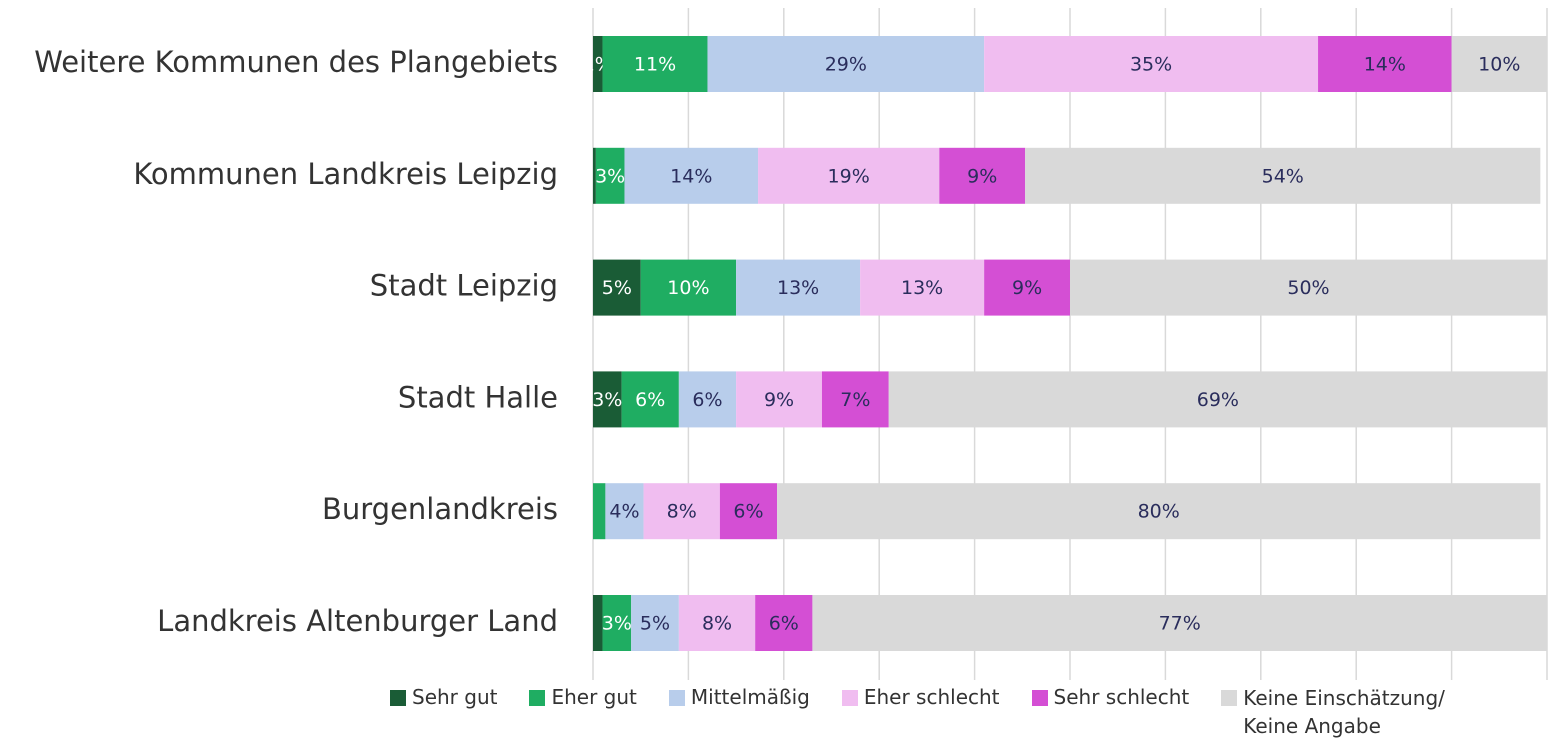  I want to click on legend-item: Eher schlecht, so click(920, 712).